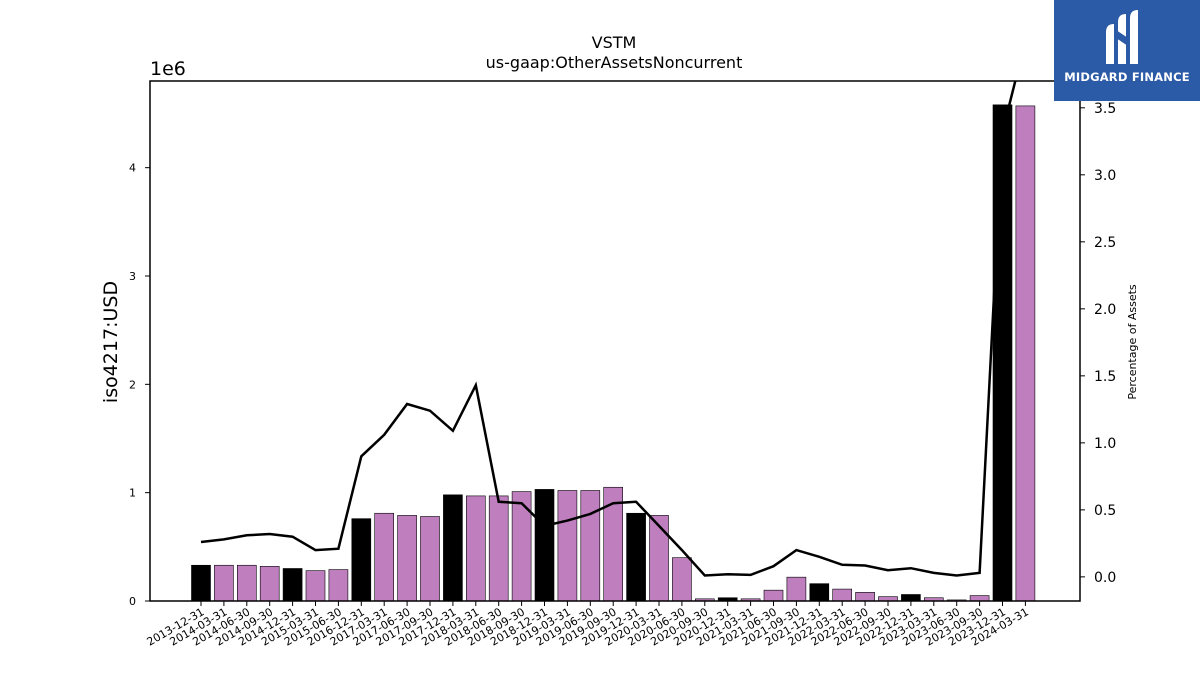  I want to click on y2-axis-label: Percentage of Assets, so click(1132, 342).